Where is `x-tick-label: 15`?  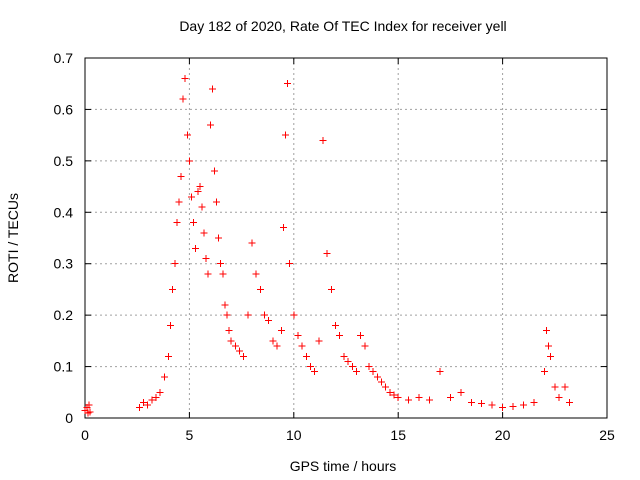 x-tick-label: 15 is located at coordinates (398, 435).